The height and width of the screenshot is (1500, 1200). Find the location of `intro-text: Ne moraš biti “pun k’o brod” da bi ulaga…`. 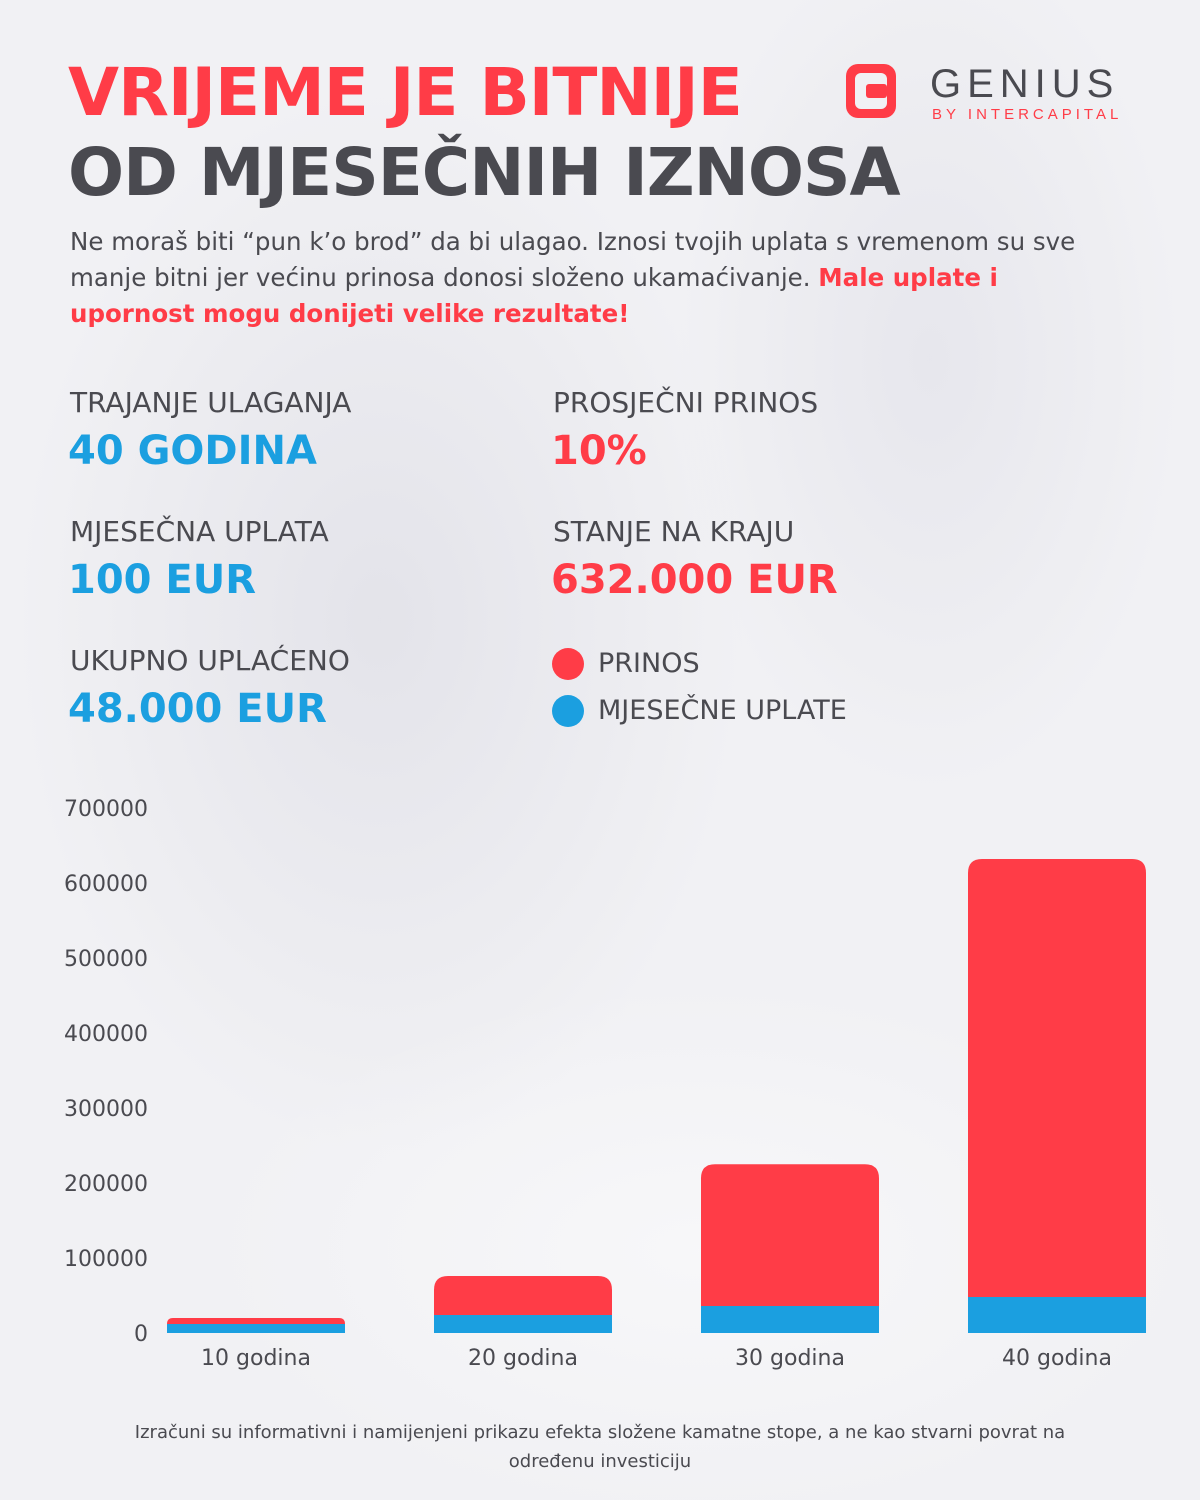

intro-text: Ne moraš biti “pun k’o brod” da bi ulaga… is located at coordinates (573, 259).